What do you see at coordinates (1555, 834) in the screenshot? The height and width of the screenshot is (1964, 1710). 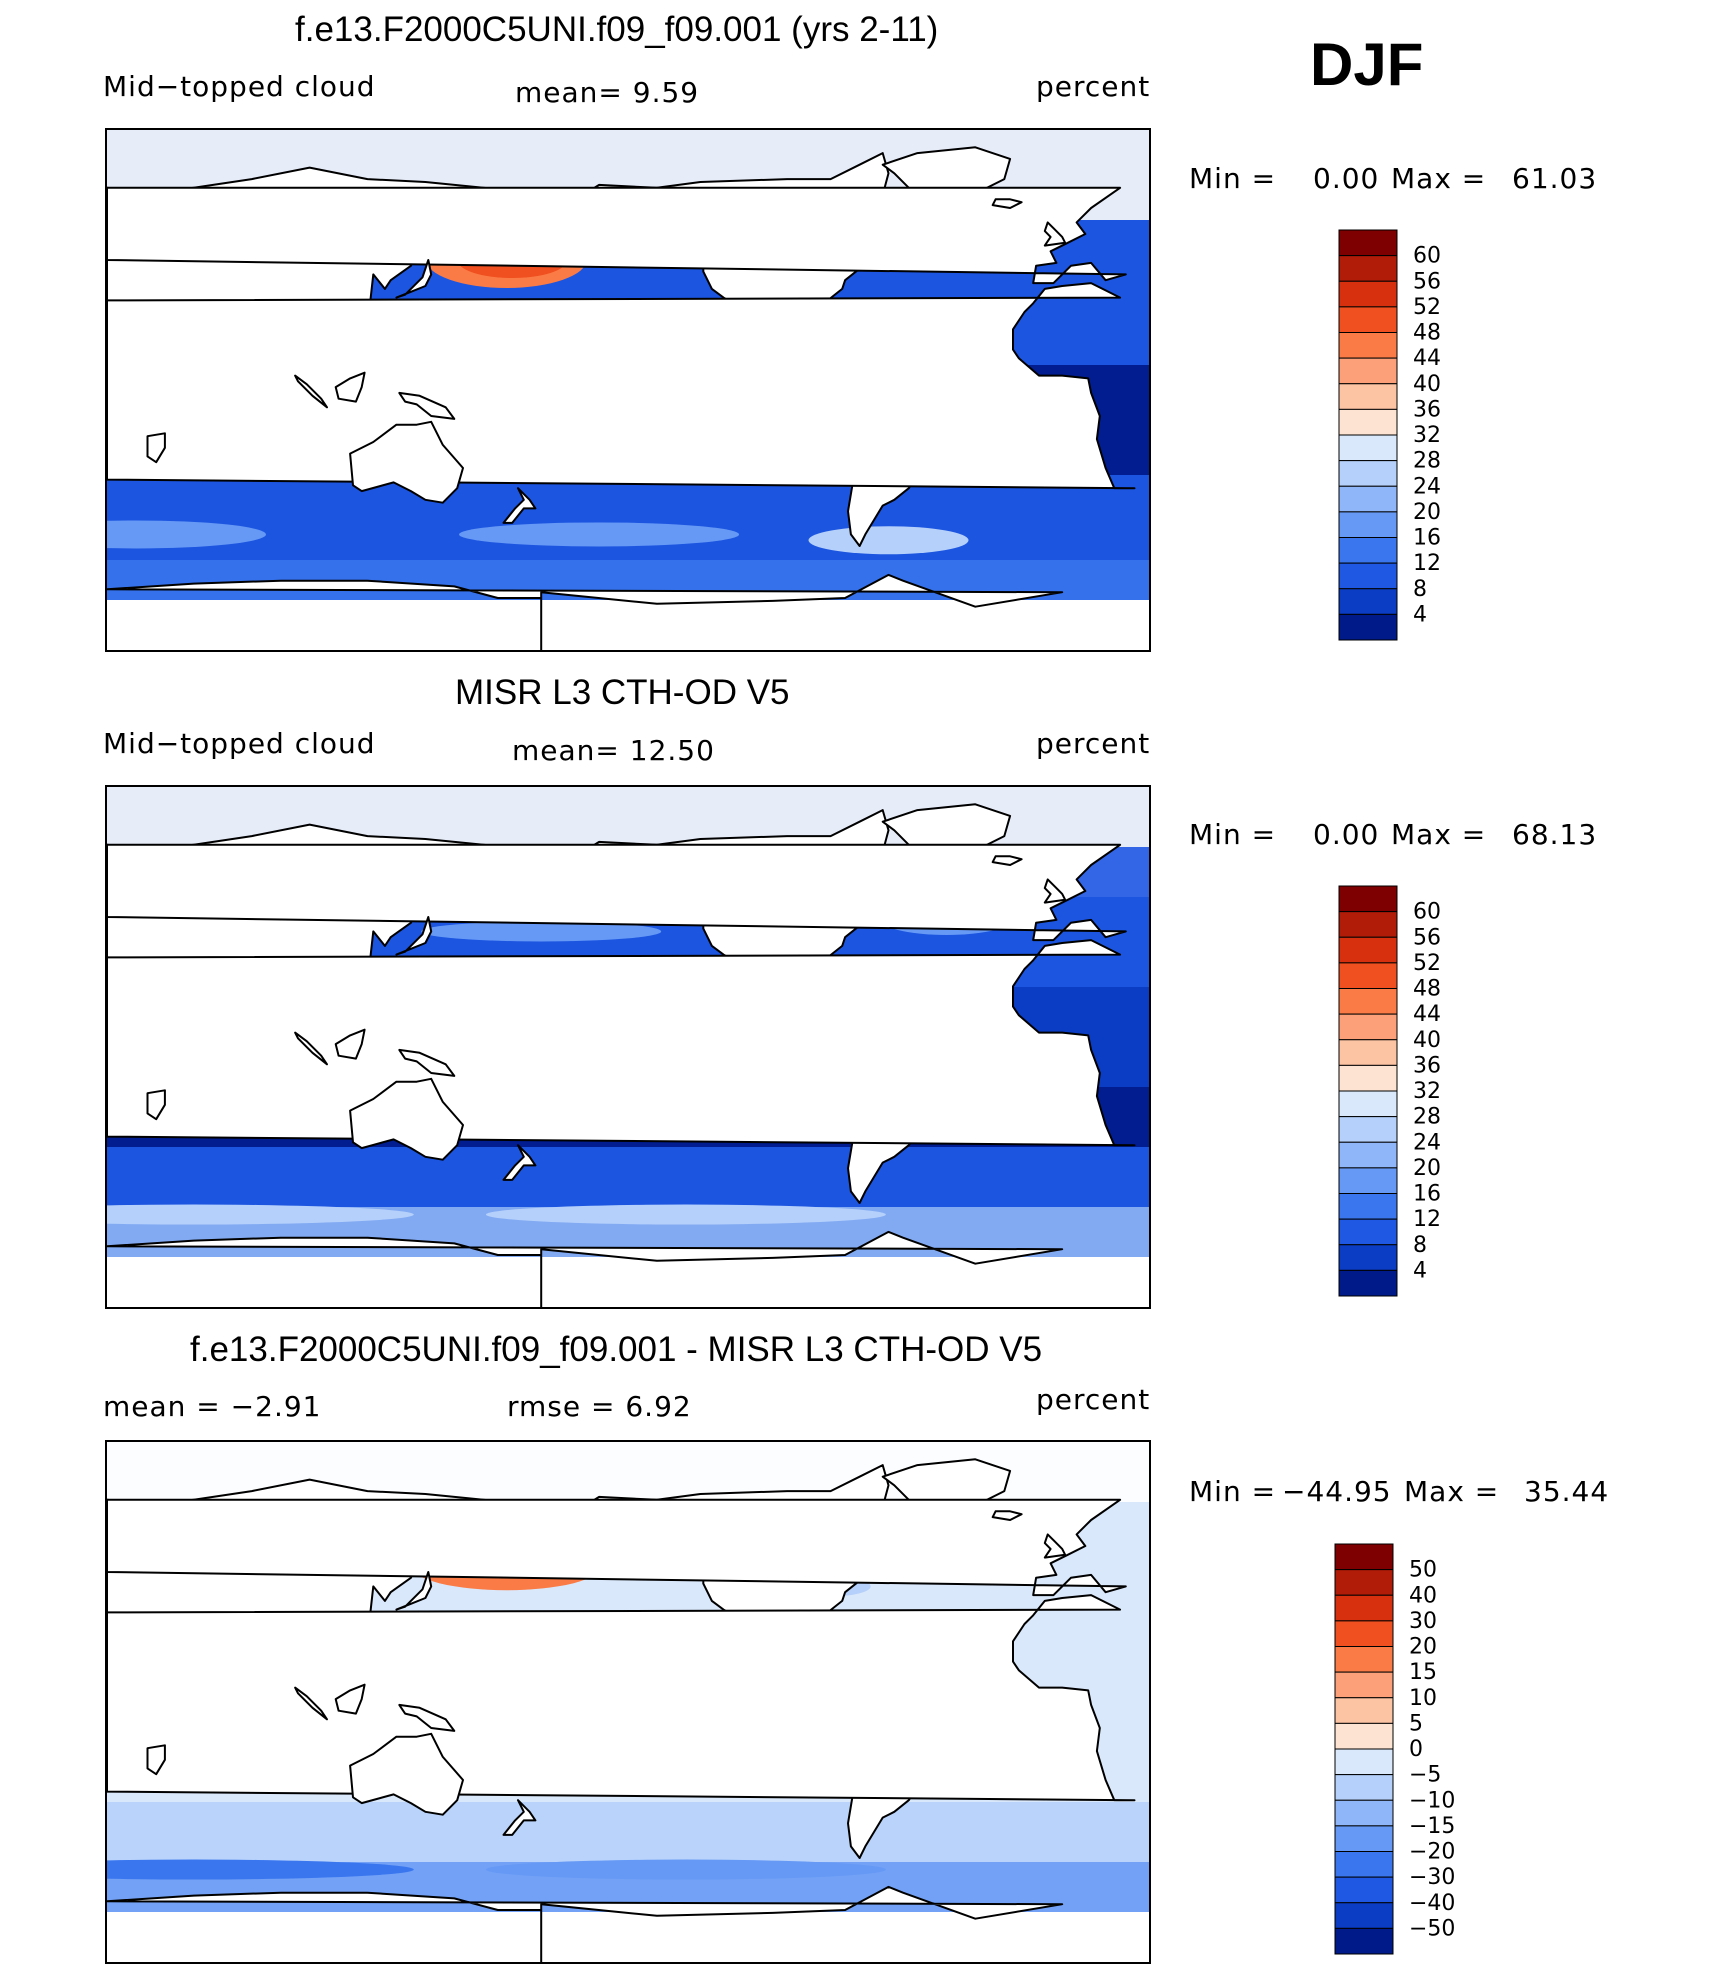 I see `max-value: 68.13` at bounding box center [1555, 834].